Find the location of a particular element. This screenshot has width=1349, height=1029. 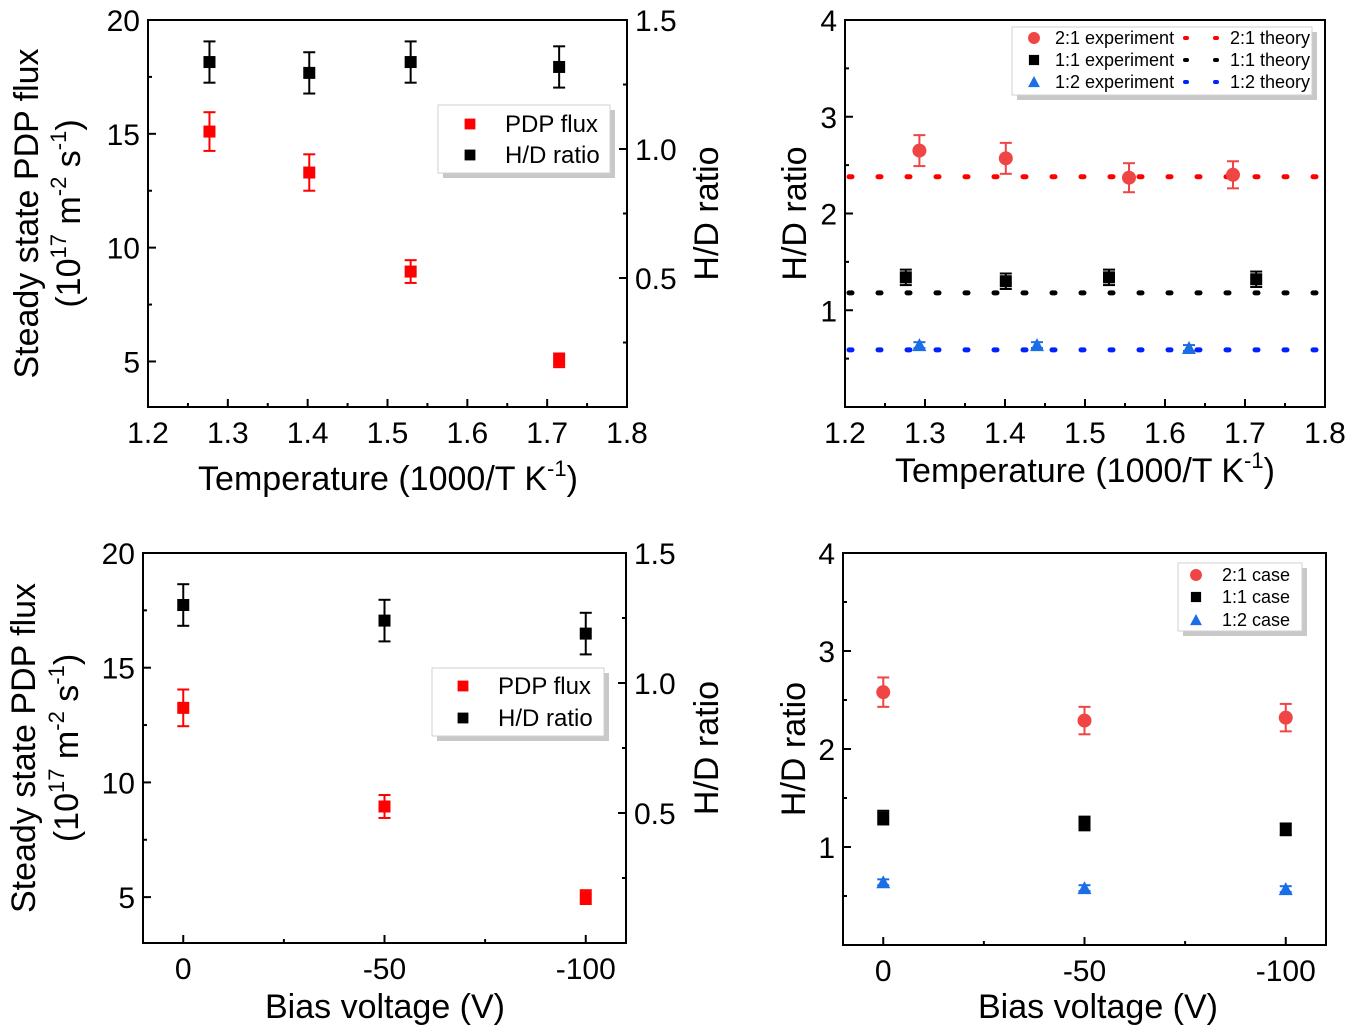

y-tick-label: 4 is located at coordinates (828, 21).